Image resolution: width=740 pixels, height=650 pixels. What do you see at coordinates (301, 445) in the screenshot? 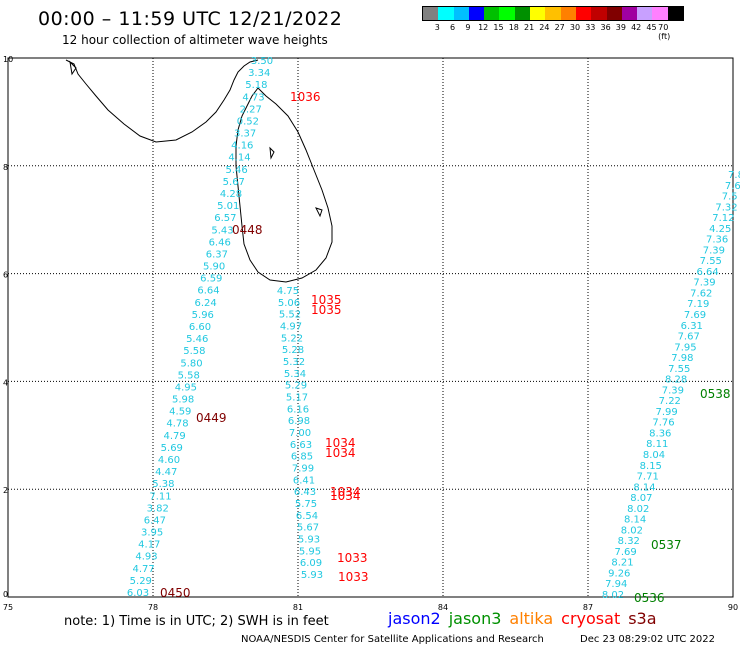
I see `wave-height-value: 6.63` at bounding box center [301, 445].